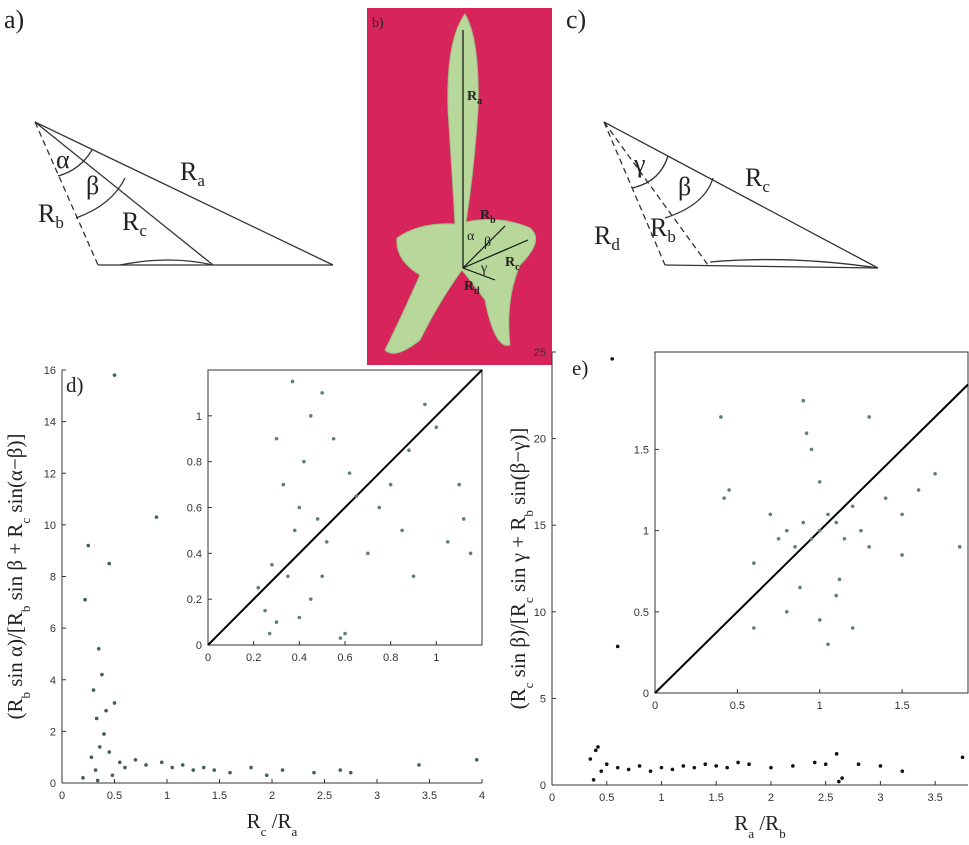 This screenshot has height=845, width=969. Describe the element at coordinates (75, 163) in the screenshot. I see `alpha-arc` at that location.